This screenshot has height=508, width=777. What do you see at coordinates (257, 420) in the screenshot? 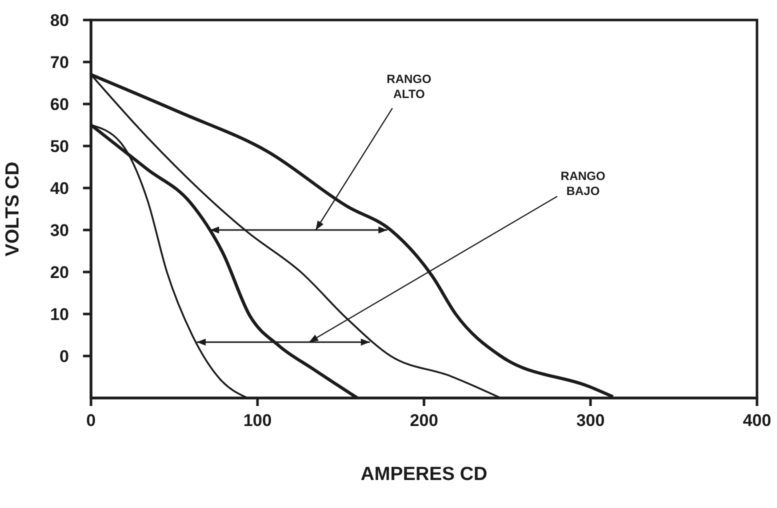
I see `x-tick-label: 100` at bounding box center [257, 420].